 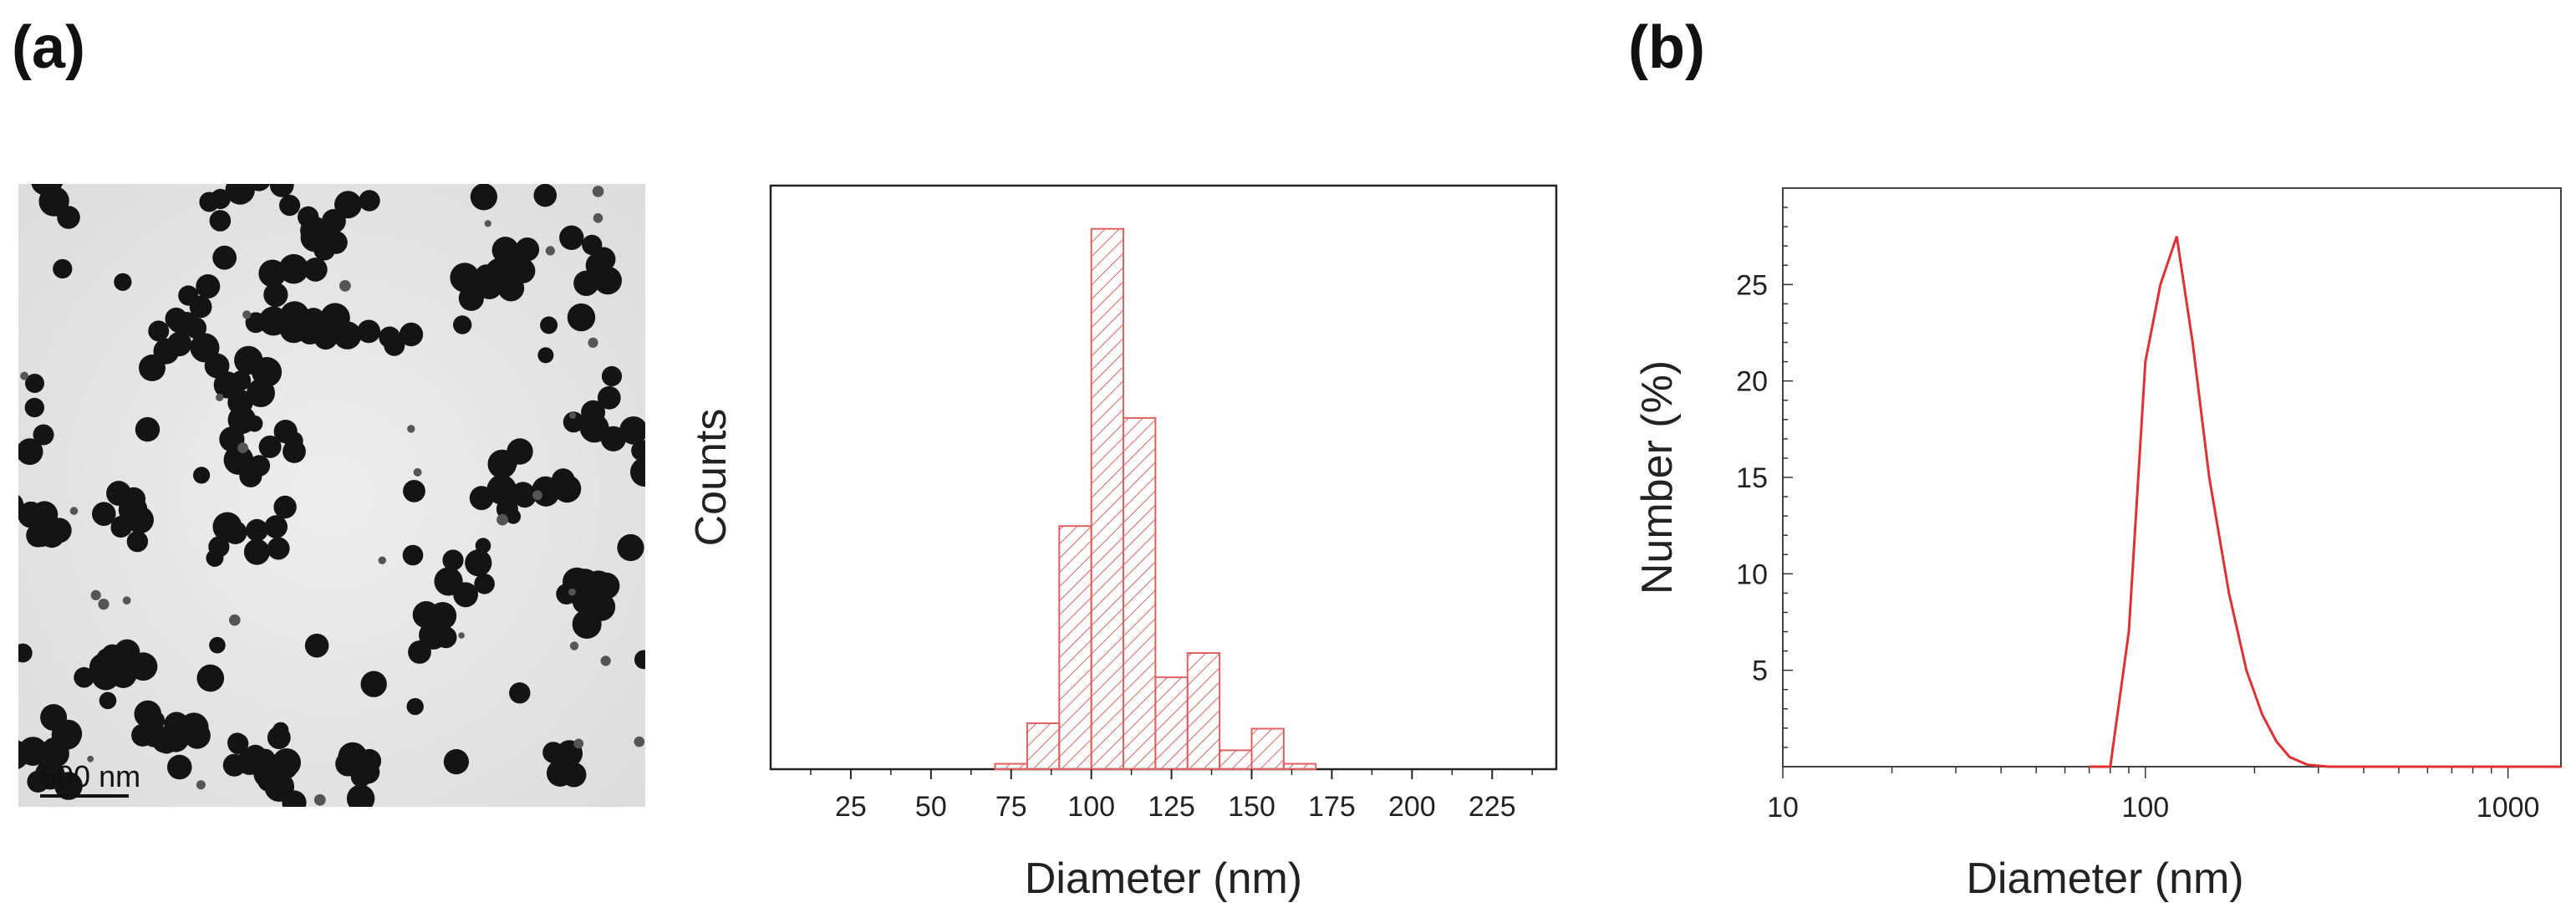 I want to click on scale-bar-label: 500 nm, so click(x=90, y=776).